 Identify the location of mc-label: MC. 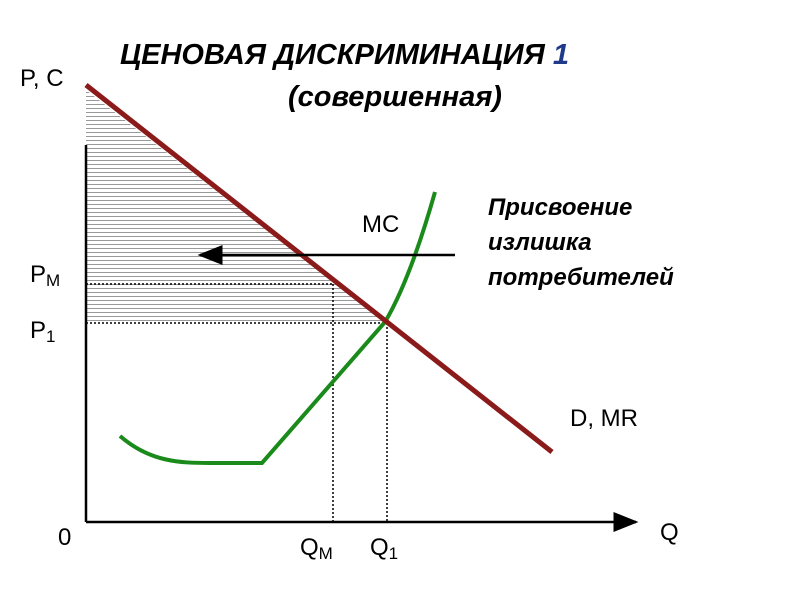
(380, 224).